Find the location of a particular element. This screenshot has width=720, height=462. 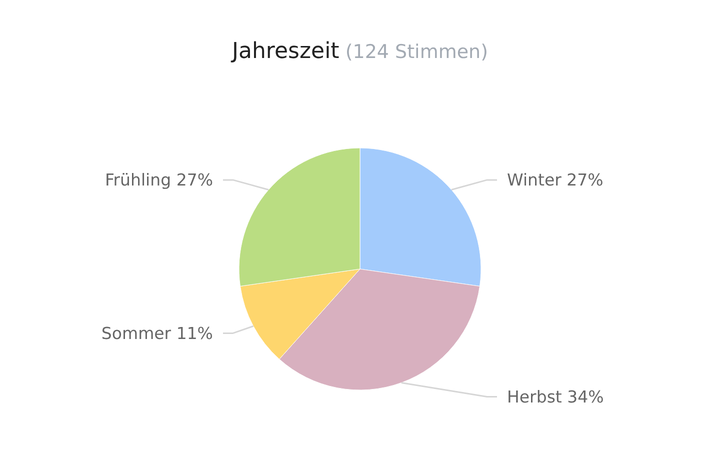

chart-title: Jahreszeit is located at coordinates (285, 51).